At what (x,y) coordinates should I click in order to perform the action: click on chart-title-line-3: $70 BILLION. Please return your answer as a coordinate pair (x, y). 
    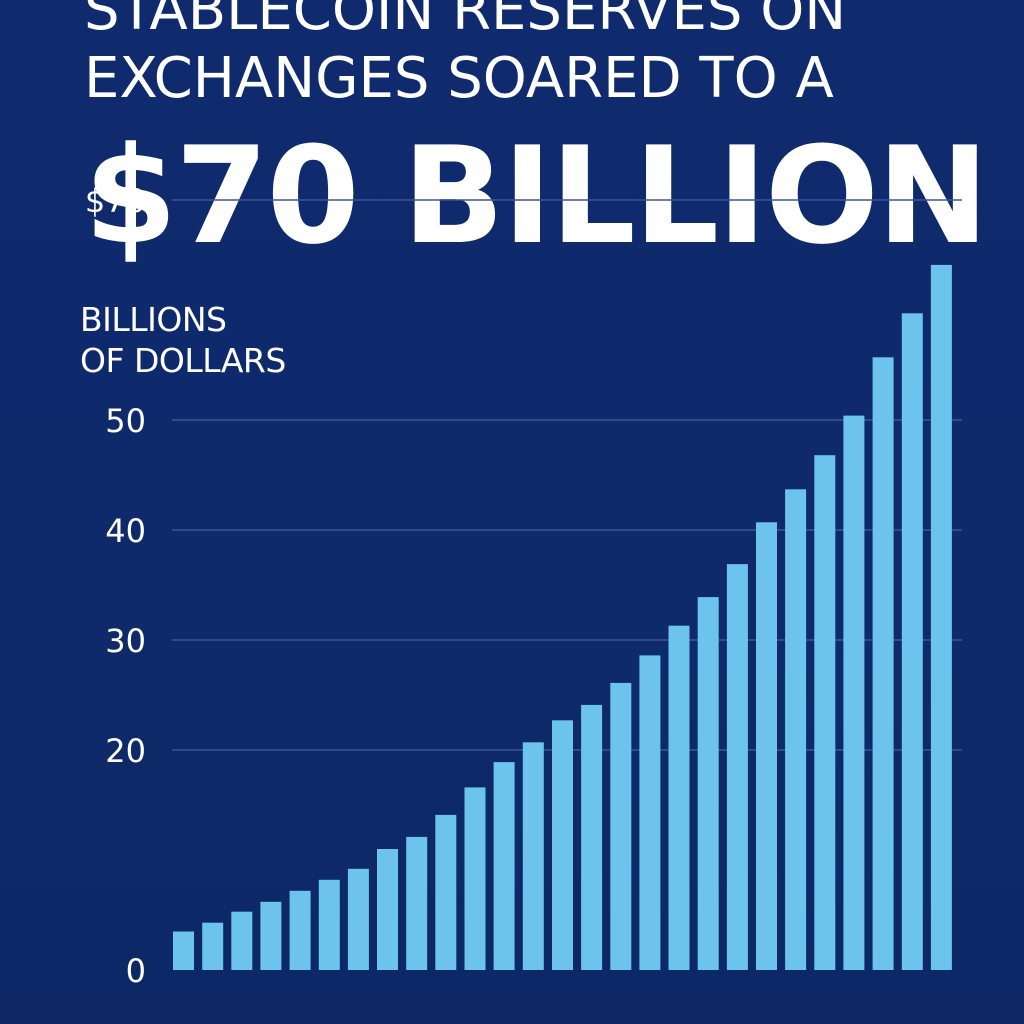
    Looking at the image, I should click on (536, 196).